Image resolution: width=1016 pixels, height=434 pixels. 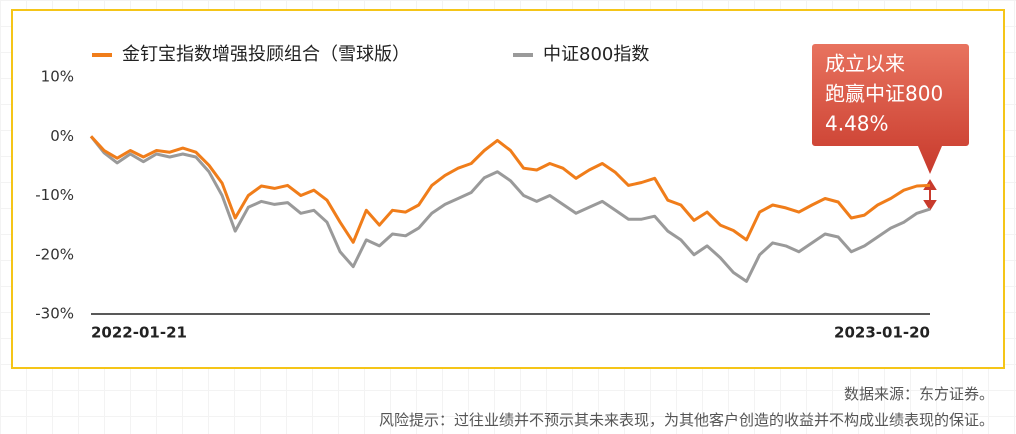 I want to click on annotation-text: 跑赢中证800, so click(x=884, y=94).